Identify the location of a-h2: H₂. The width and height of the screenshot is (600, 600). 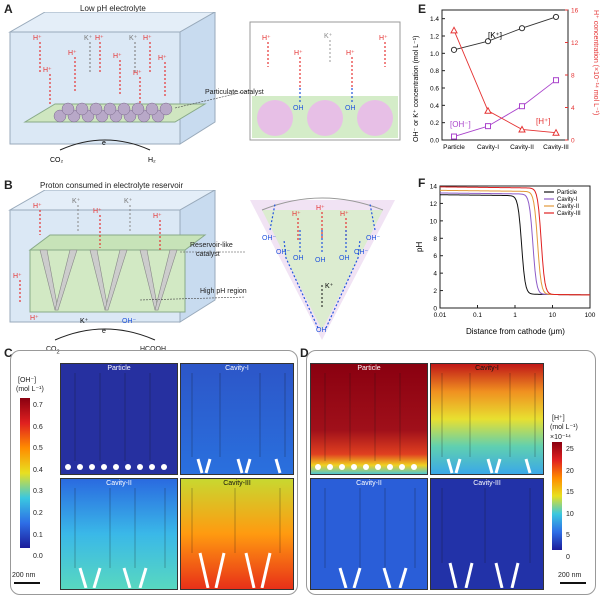
(152, 160).